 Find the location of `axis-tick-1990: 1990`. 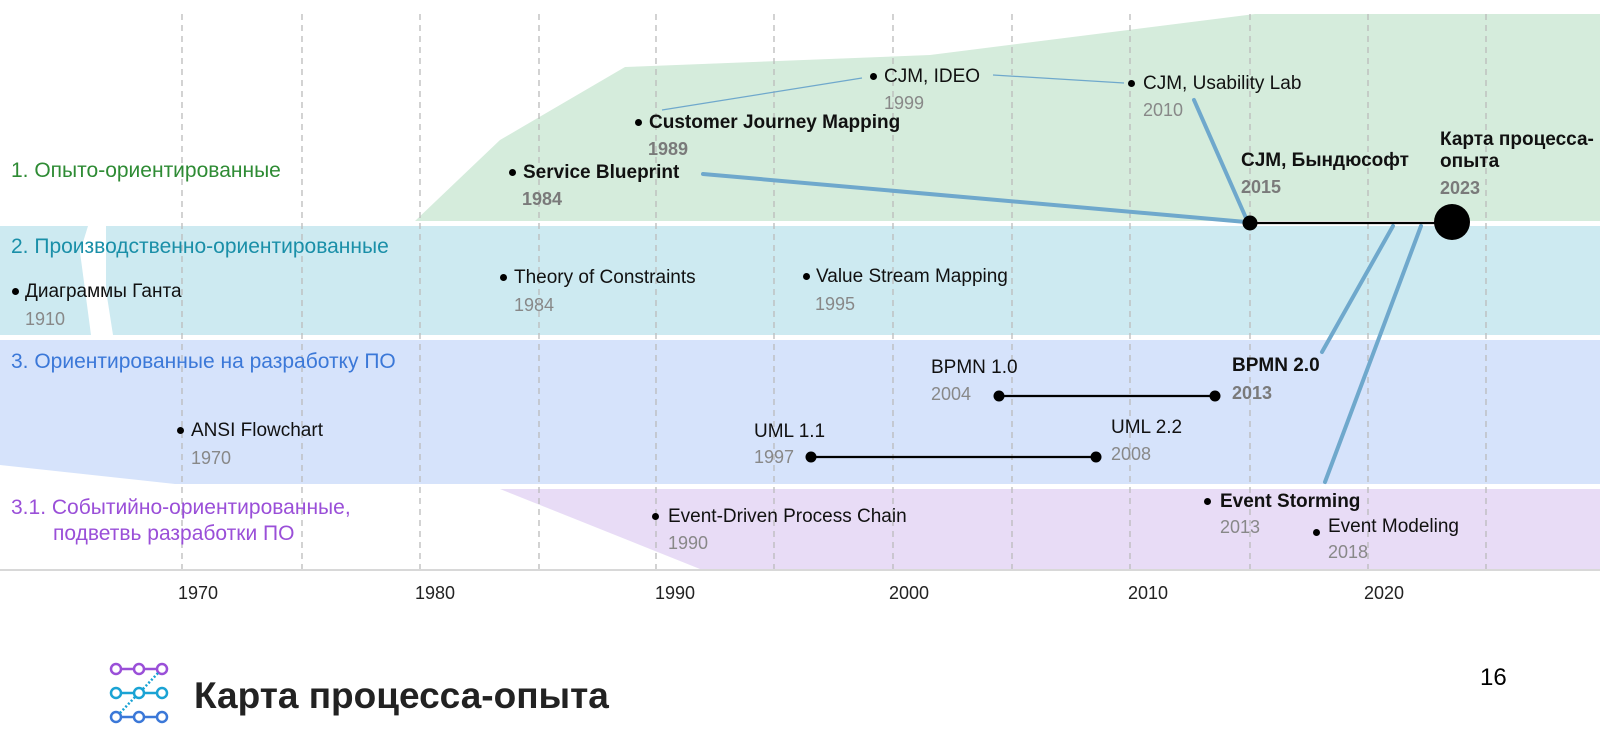

axis-tick-1990: 1990 is located at coordinates (675, 593).